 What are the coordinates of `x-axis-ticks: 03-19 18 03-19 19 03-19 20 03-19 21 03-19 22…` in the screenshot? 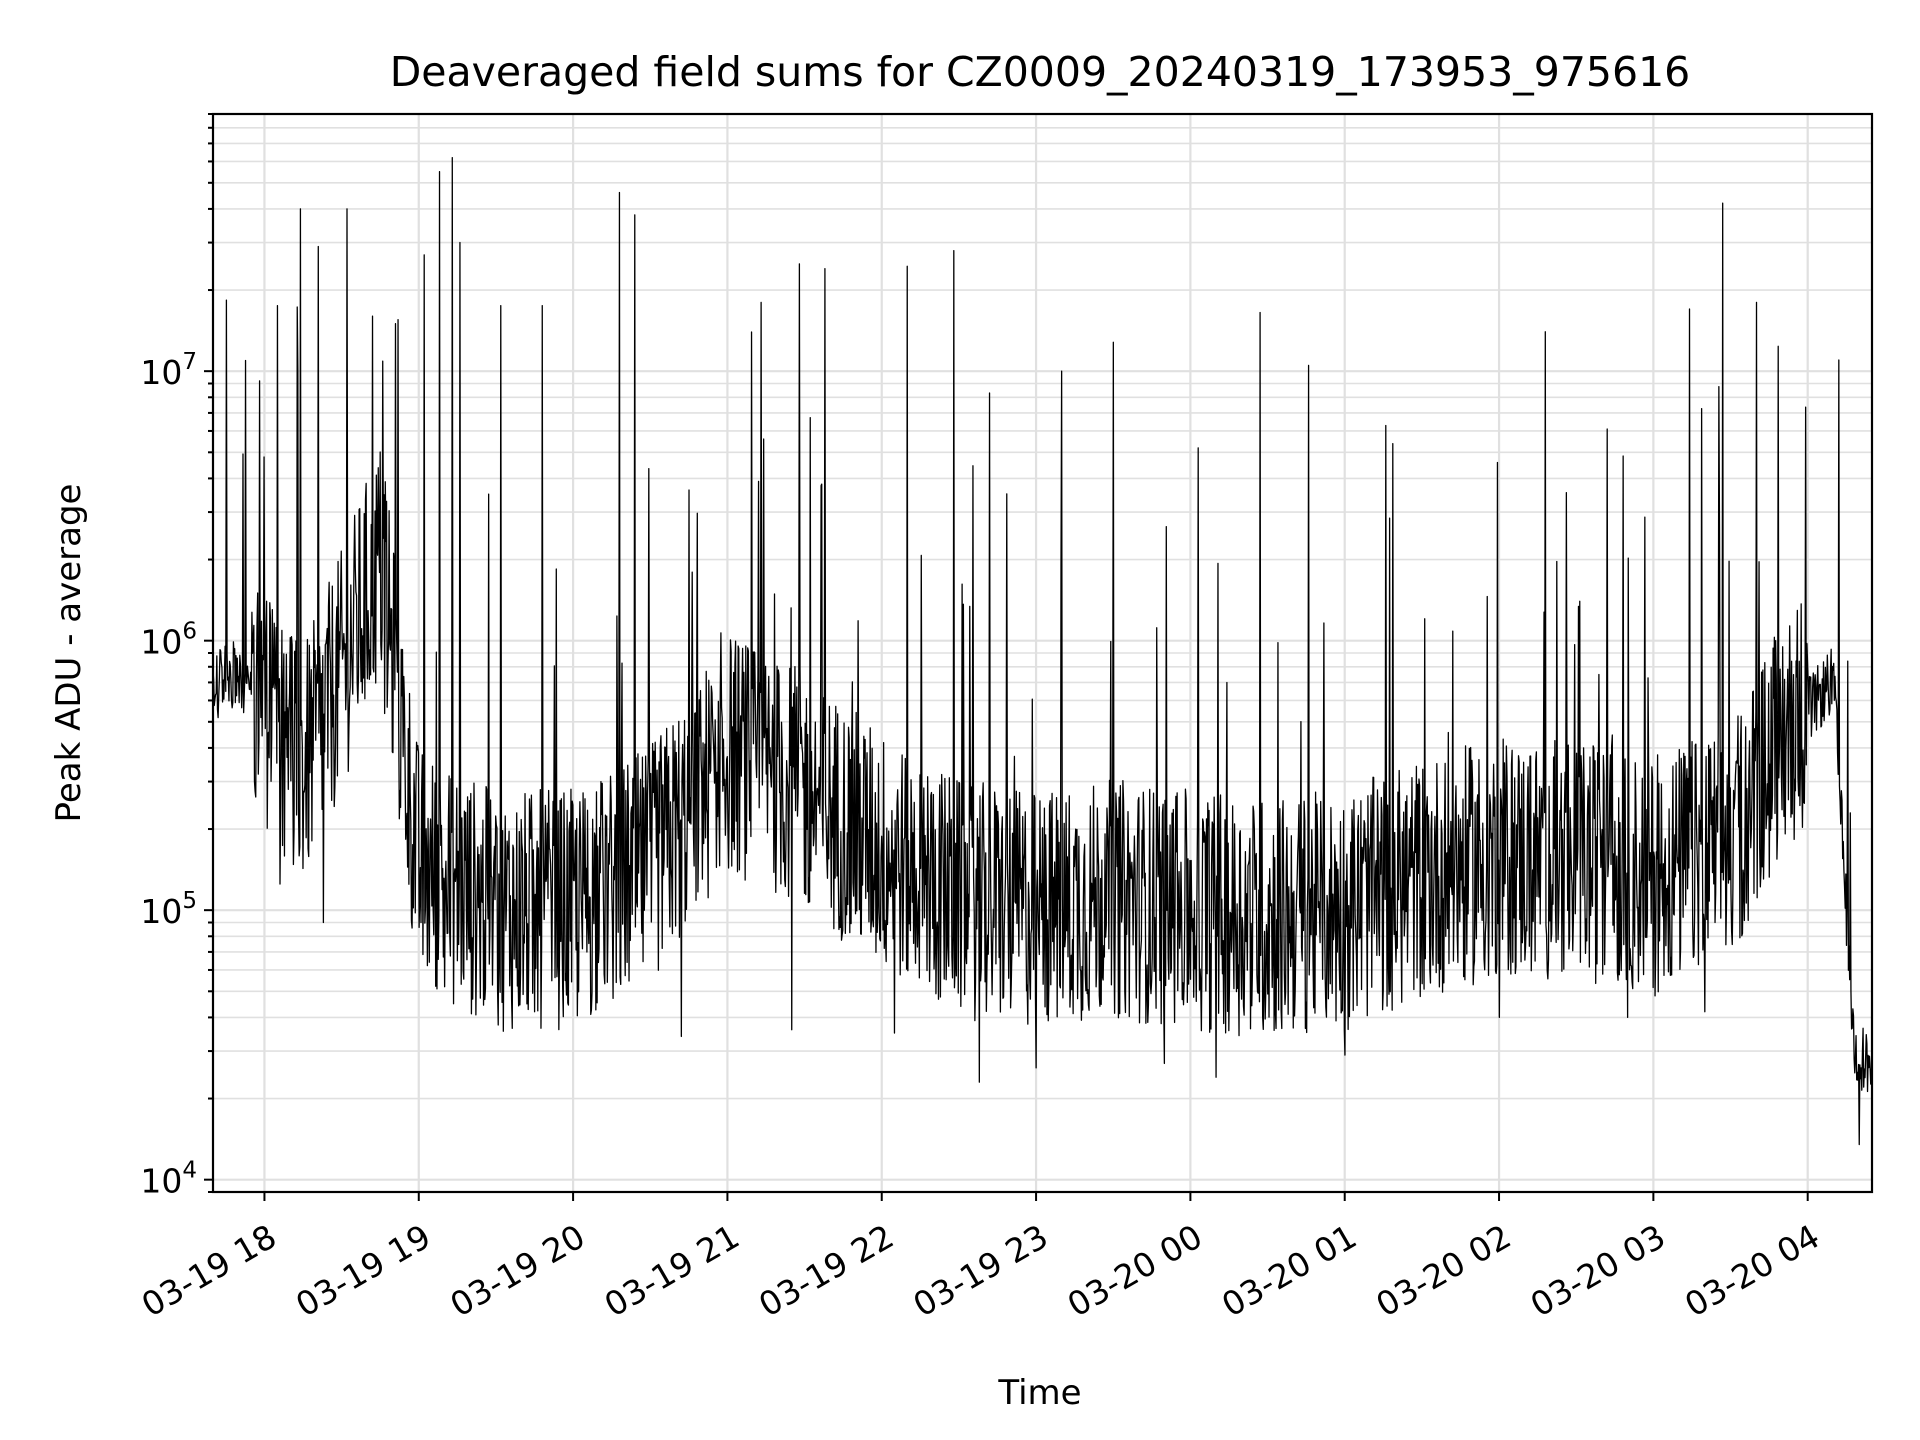 It's located at (980, 1258).